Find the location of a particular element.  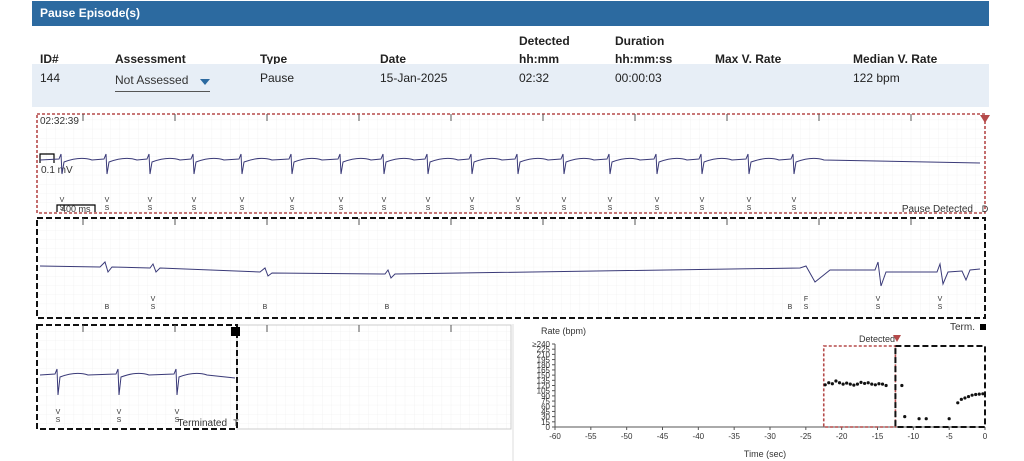

ms-scale-label: 400 ms is located at coordinates (76, 209).